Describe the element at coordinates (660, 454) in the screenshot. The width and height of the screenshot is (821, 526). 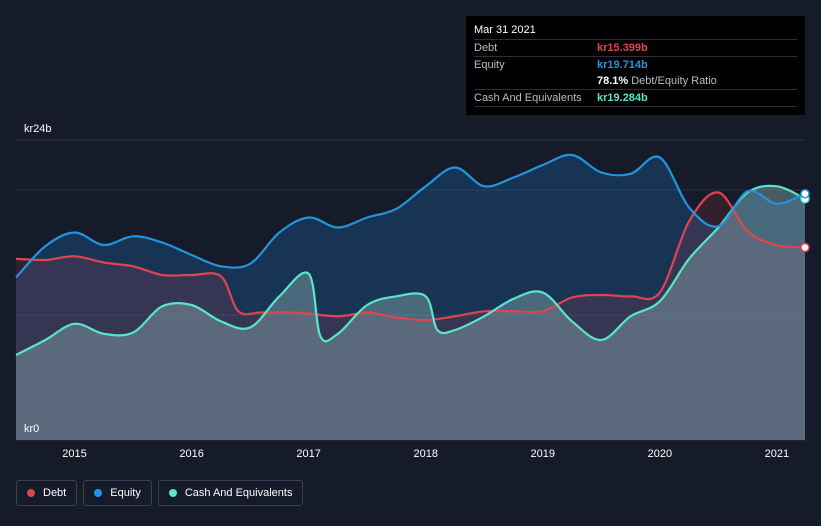
I see `x-tick-label: 2020` at that location.